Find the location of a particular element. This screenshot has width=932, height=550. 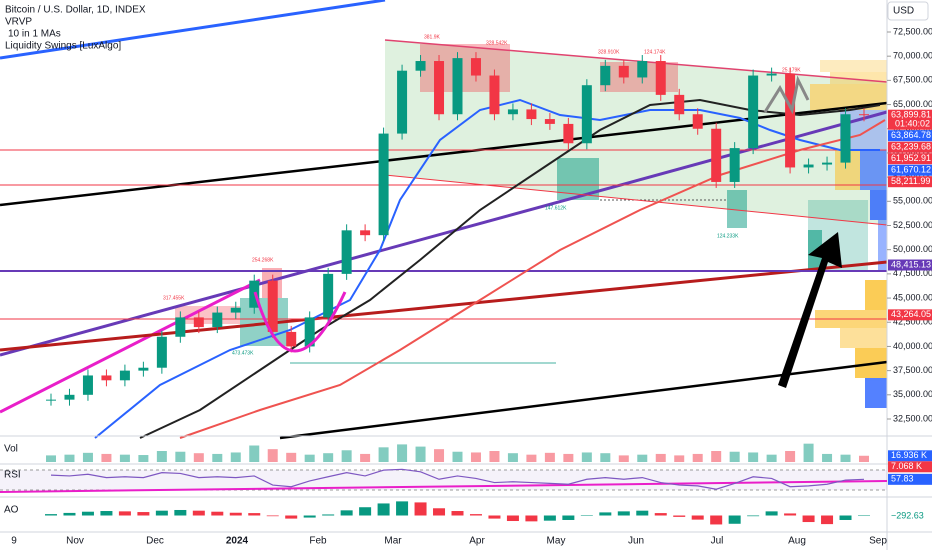

x-tick-label: Apr is located at coordinates (477, 541).